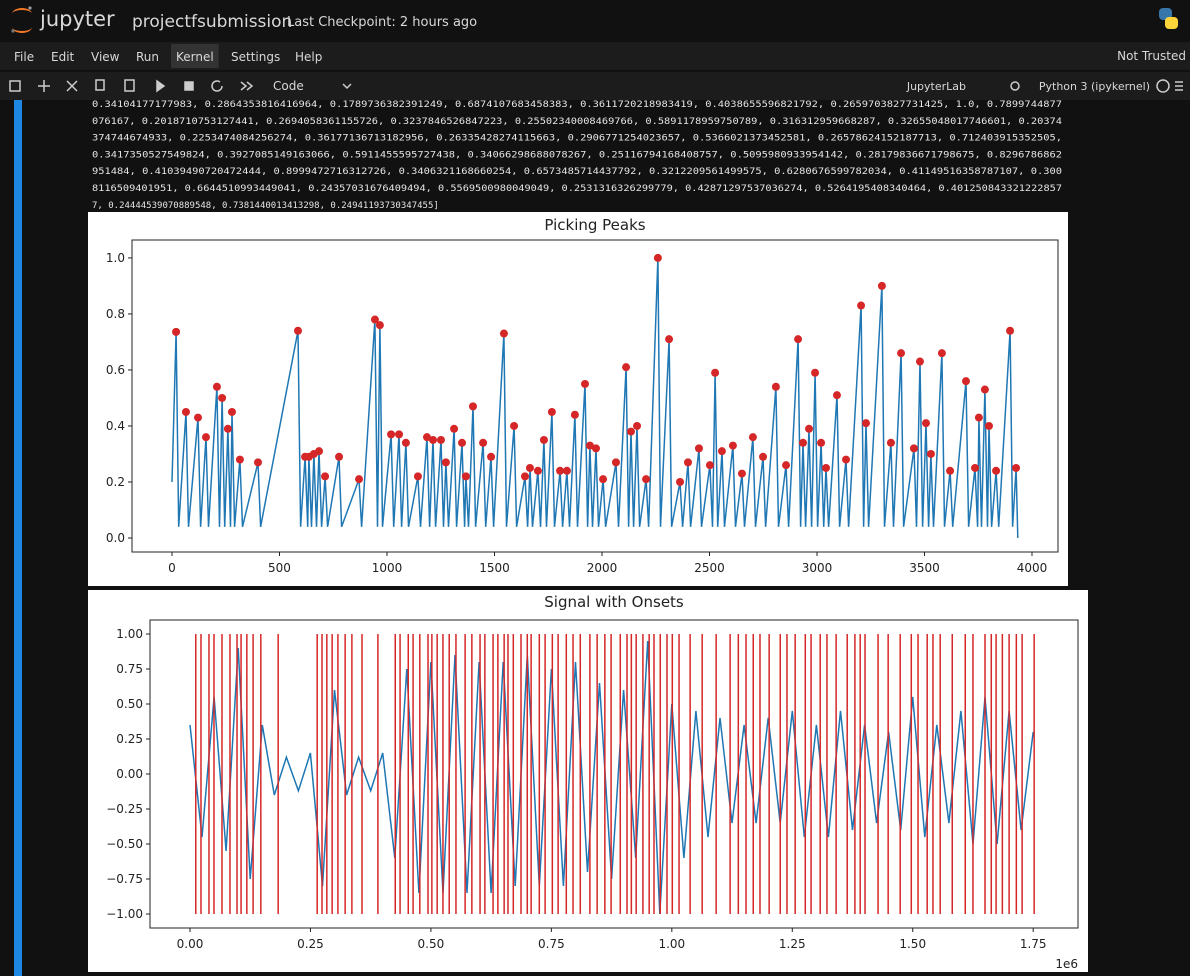 The image size is (1190, 976). I want to click on menu-item: View, so click(105, 57).